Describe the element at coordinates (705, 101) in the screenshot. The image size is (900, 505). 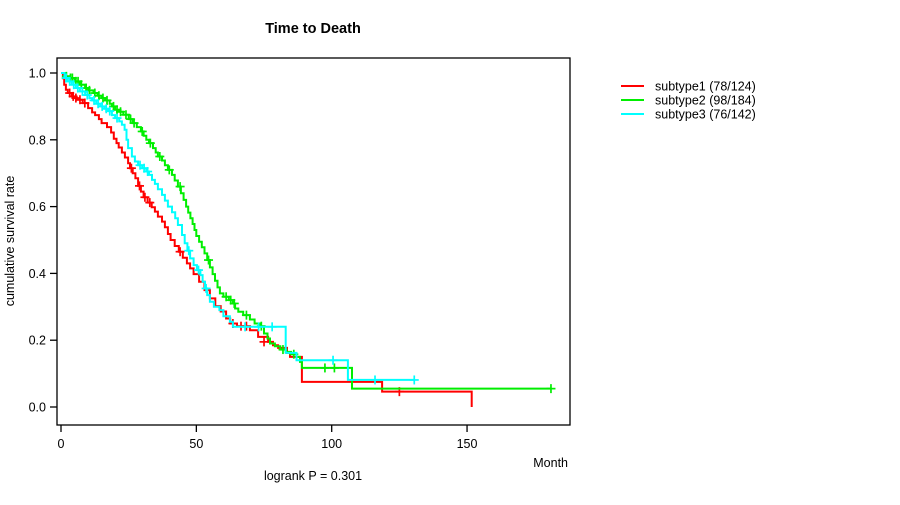
I see `legend-label-subtype2: subtype2 (98/184)` at that location.